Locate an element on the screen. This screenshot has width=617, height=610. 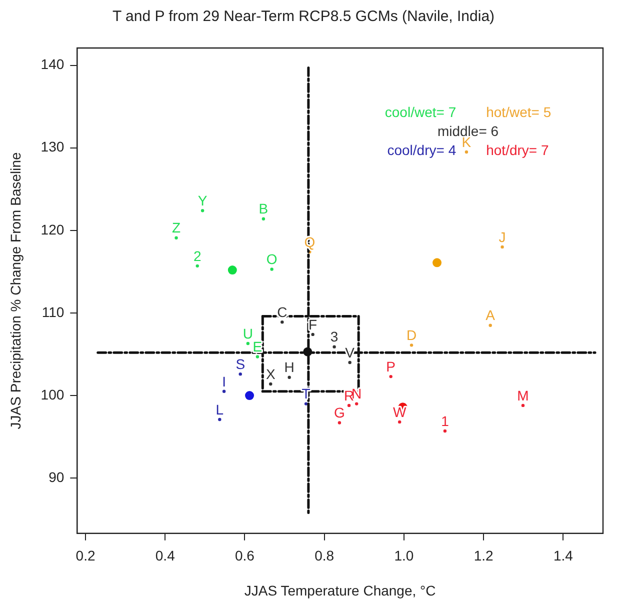
x-tick-label: 1.2 is located at coordinates (484, 556).